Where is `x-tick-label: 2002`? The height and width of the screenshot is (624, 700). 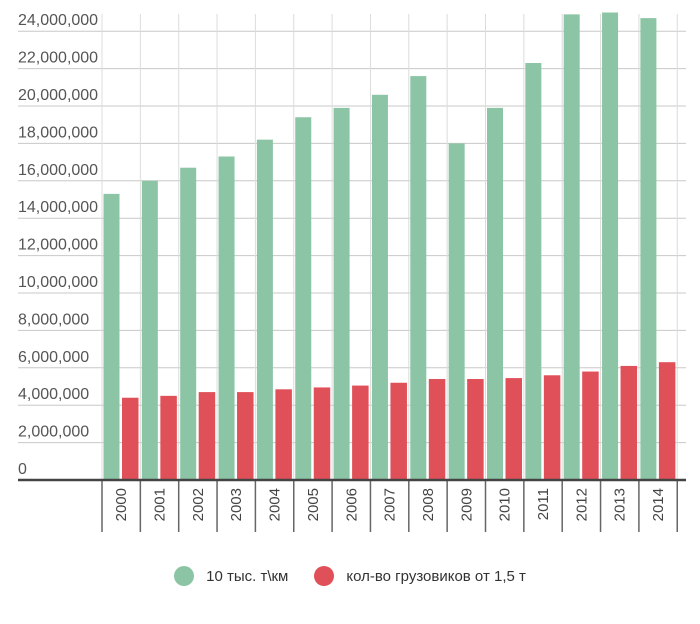 x-tick-label: 2002 is located at coordinates (198, 504).